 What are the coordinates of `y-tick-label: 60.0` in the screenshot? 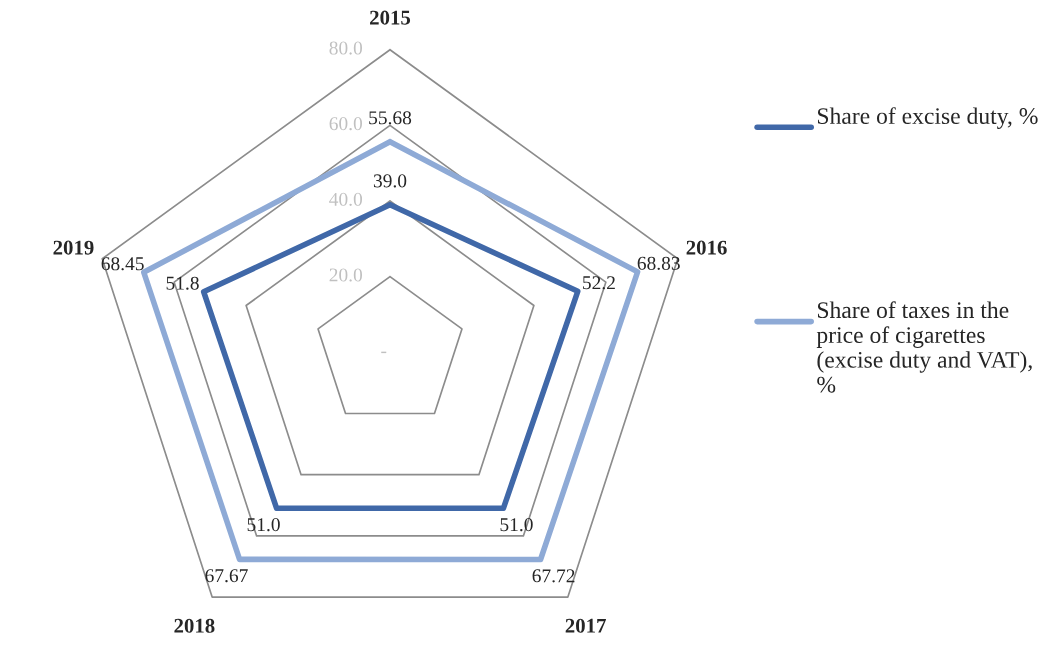 It's located at (346, 124).